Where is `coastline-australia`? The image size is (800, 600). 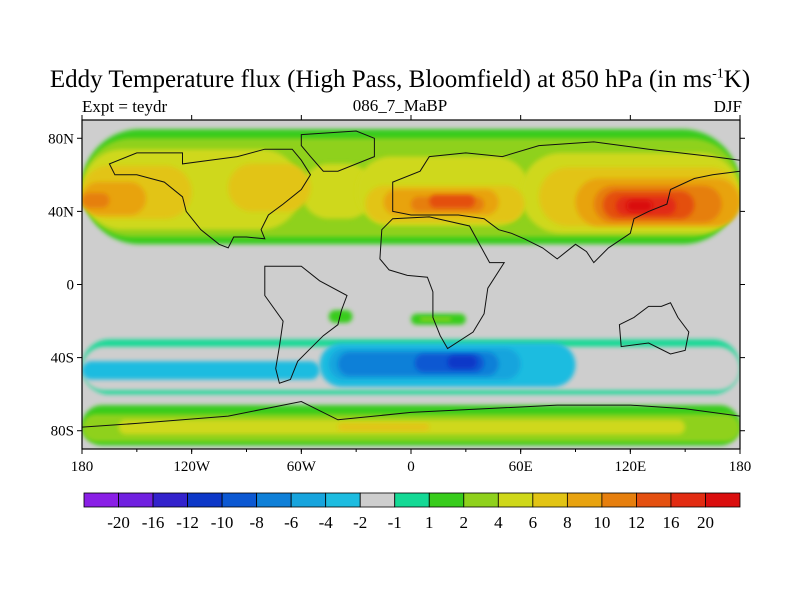 coastline-australia is located at coordinates (654, 328).